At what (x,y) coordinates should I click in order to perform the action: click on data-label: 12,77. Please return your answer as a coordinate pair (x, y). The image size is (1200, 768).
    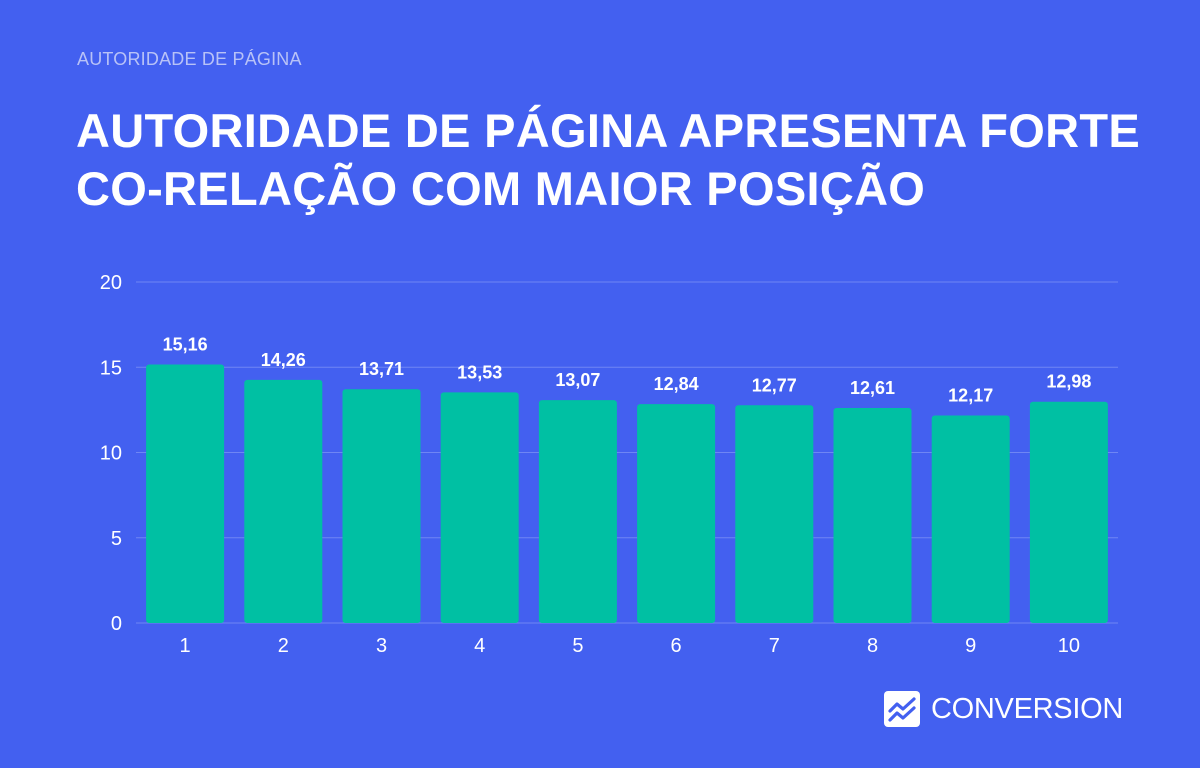
    Looking at the image, I should click on (774, 385).